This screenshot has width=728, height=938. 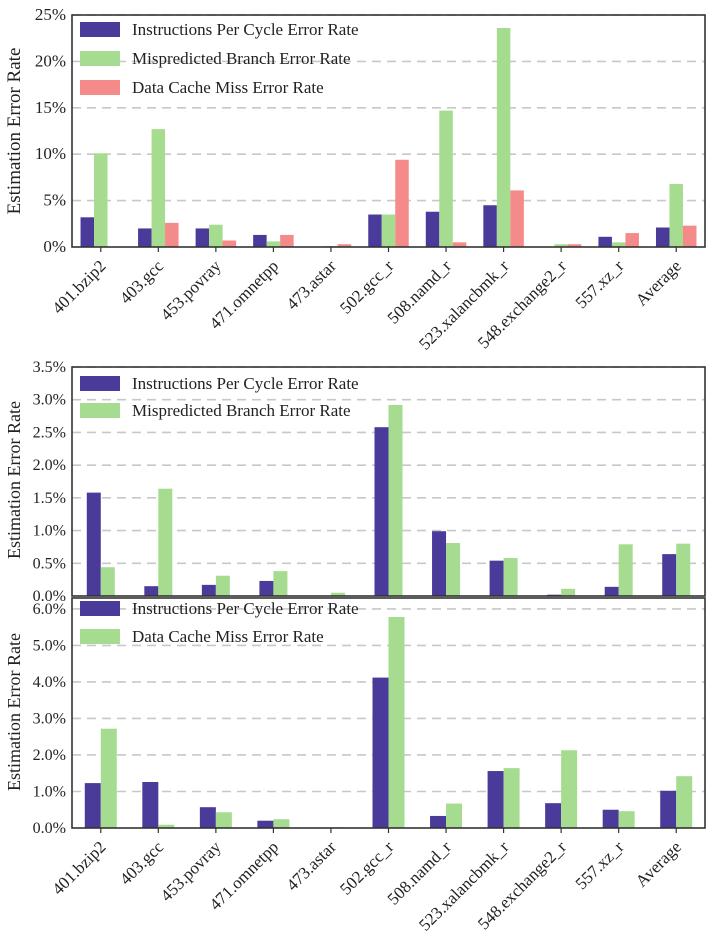 I want to click on y-tick-label: 1.5%, so click(x=49, y=498).